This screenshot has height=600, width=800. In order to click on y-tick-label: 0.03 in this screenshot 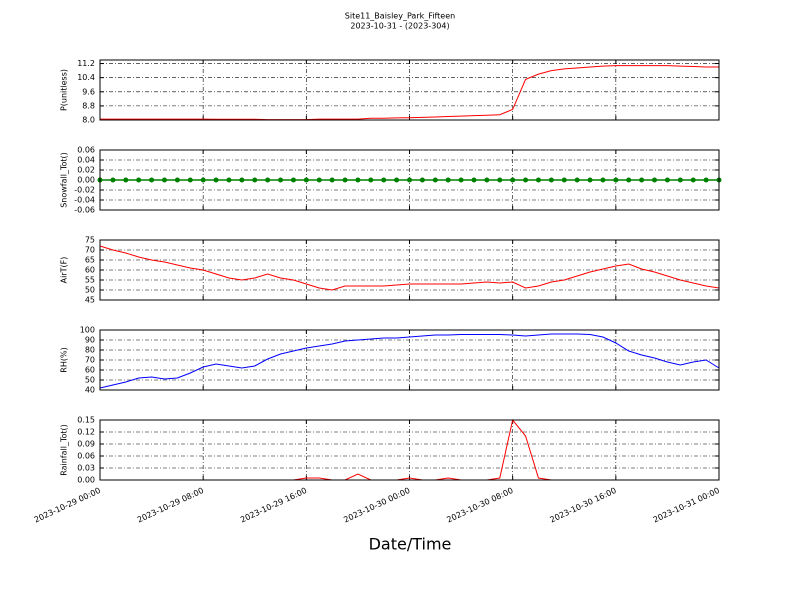, I will do `click(86, 468)`.